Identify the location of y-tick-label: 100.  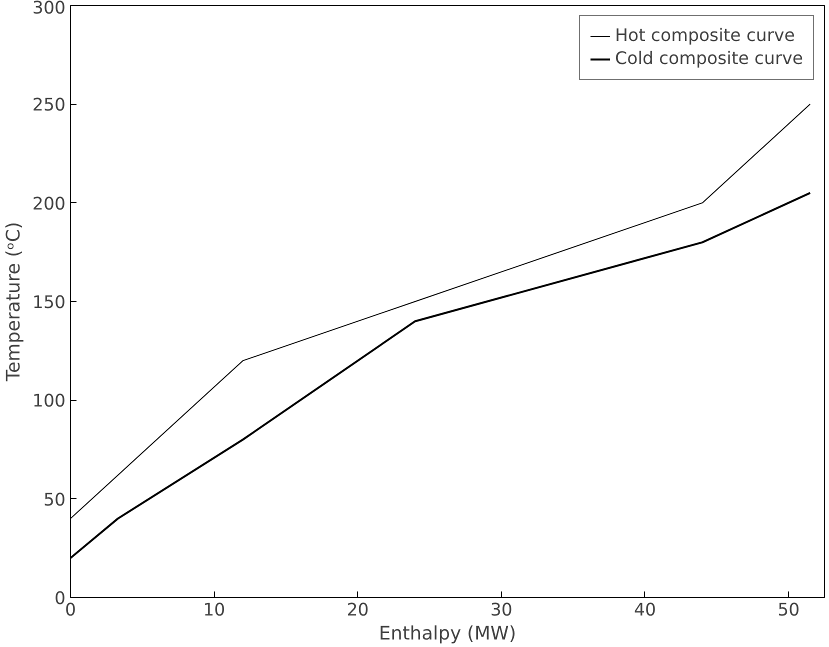
(49, 402).